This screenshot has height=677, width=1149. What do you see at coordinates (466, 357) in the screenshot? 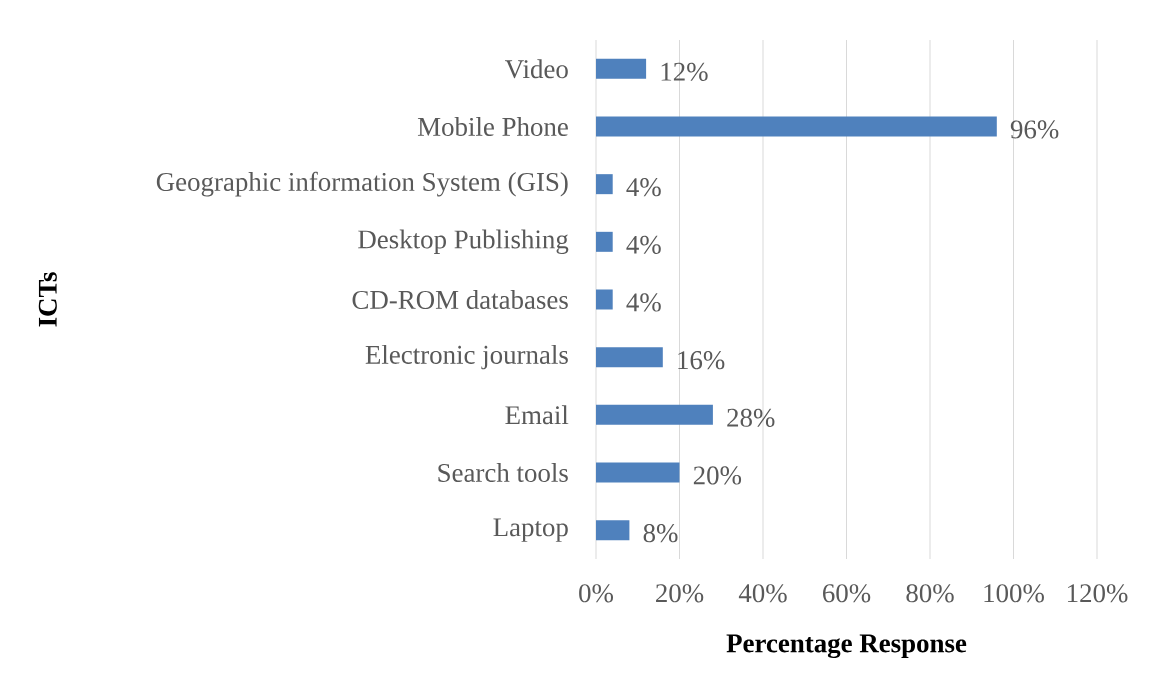
I see `y-tick-label: Electronic journals` at bounding box center [466, 357].